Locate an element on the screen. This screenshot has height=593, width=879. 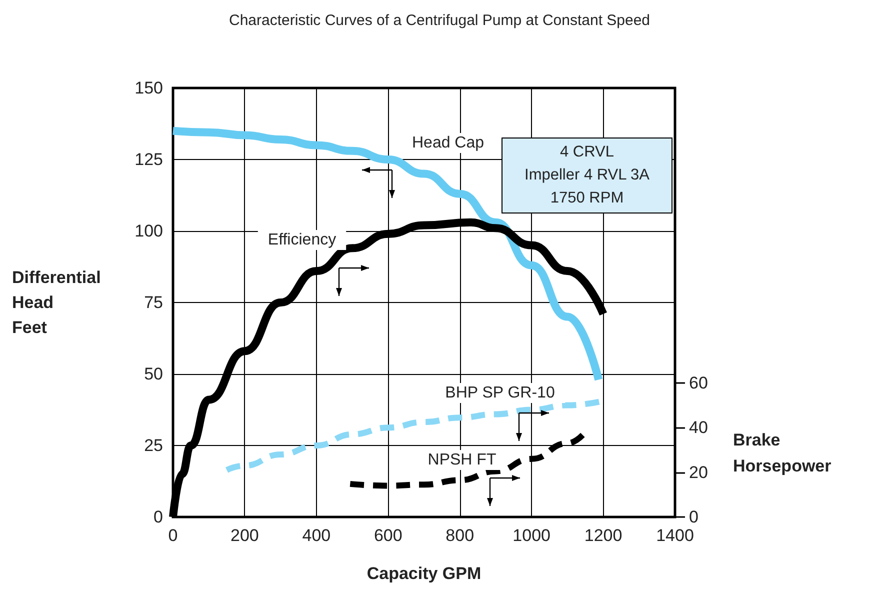
y-tick-label: 25 is located at coordinates (153, 445).